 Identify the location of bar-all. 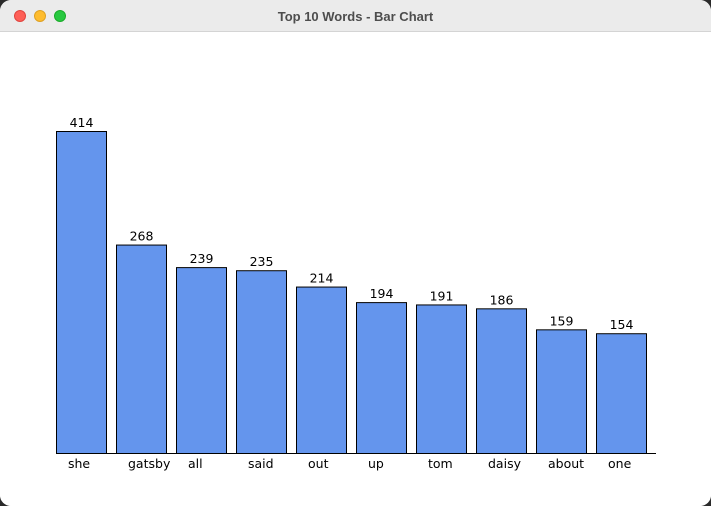
(201, 360).